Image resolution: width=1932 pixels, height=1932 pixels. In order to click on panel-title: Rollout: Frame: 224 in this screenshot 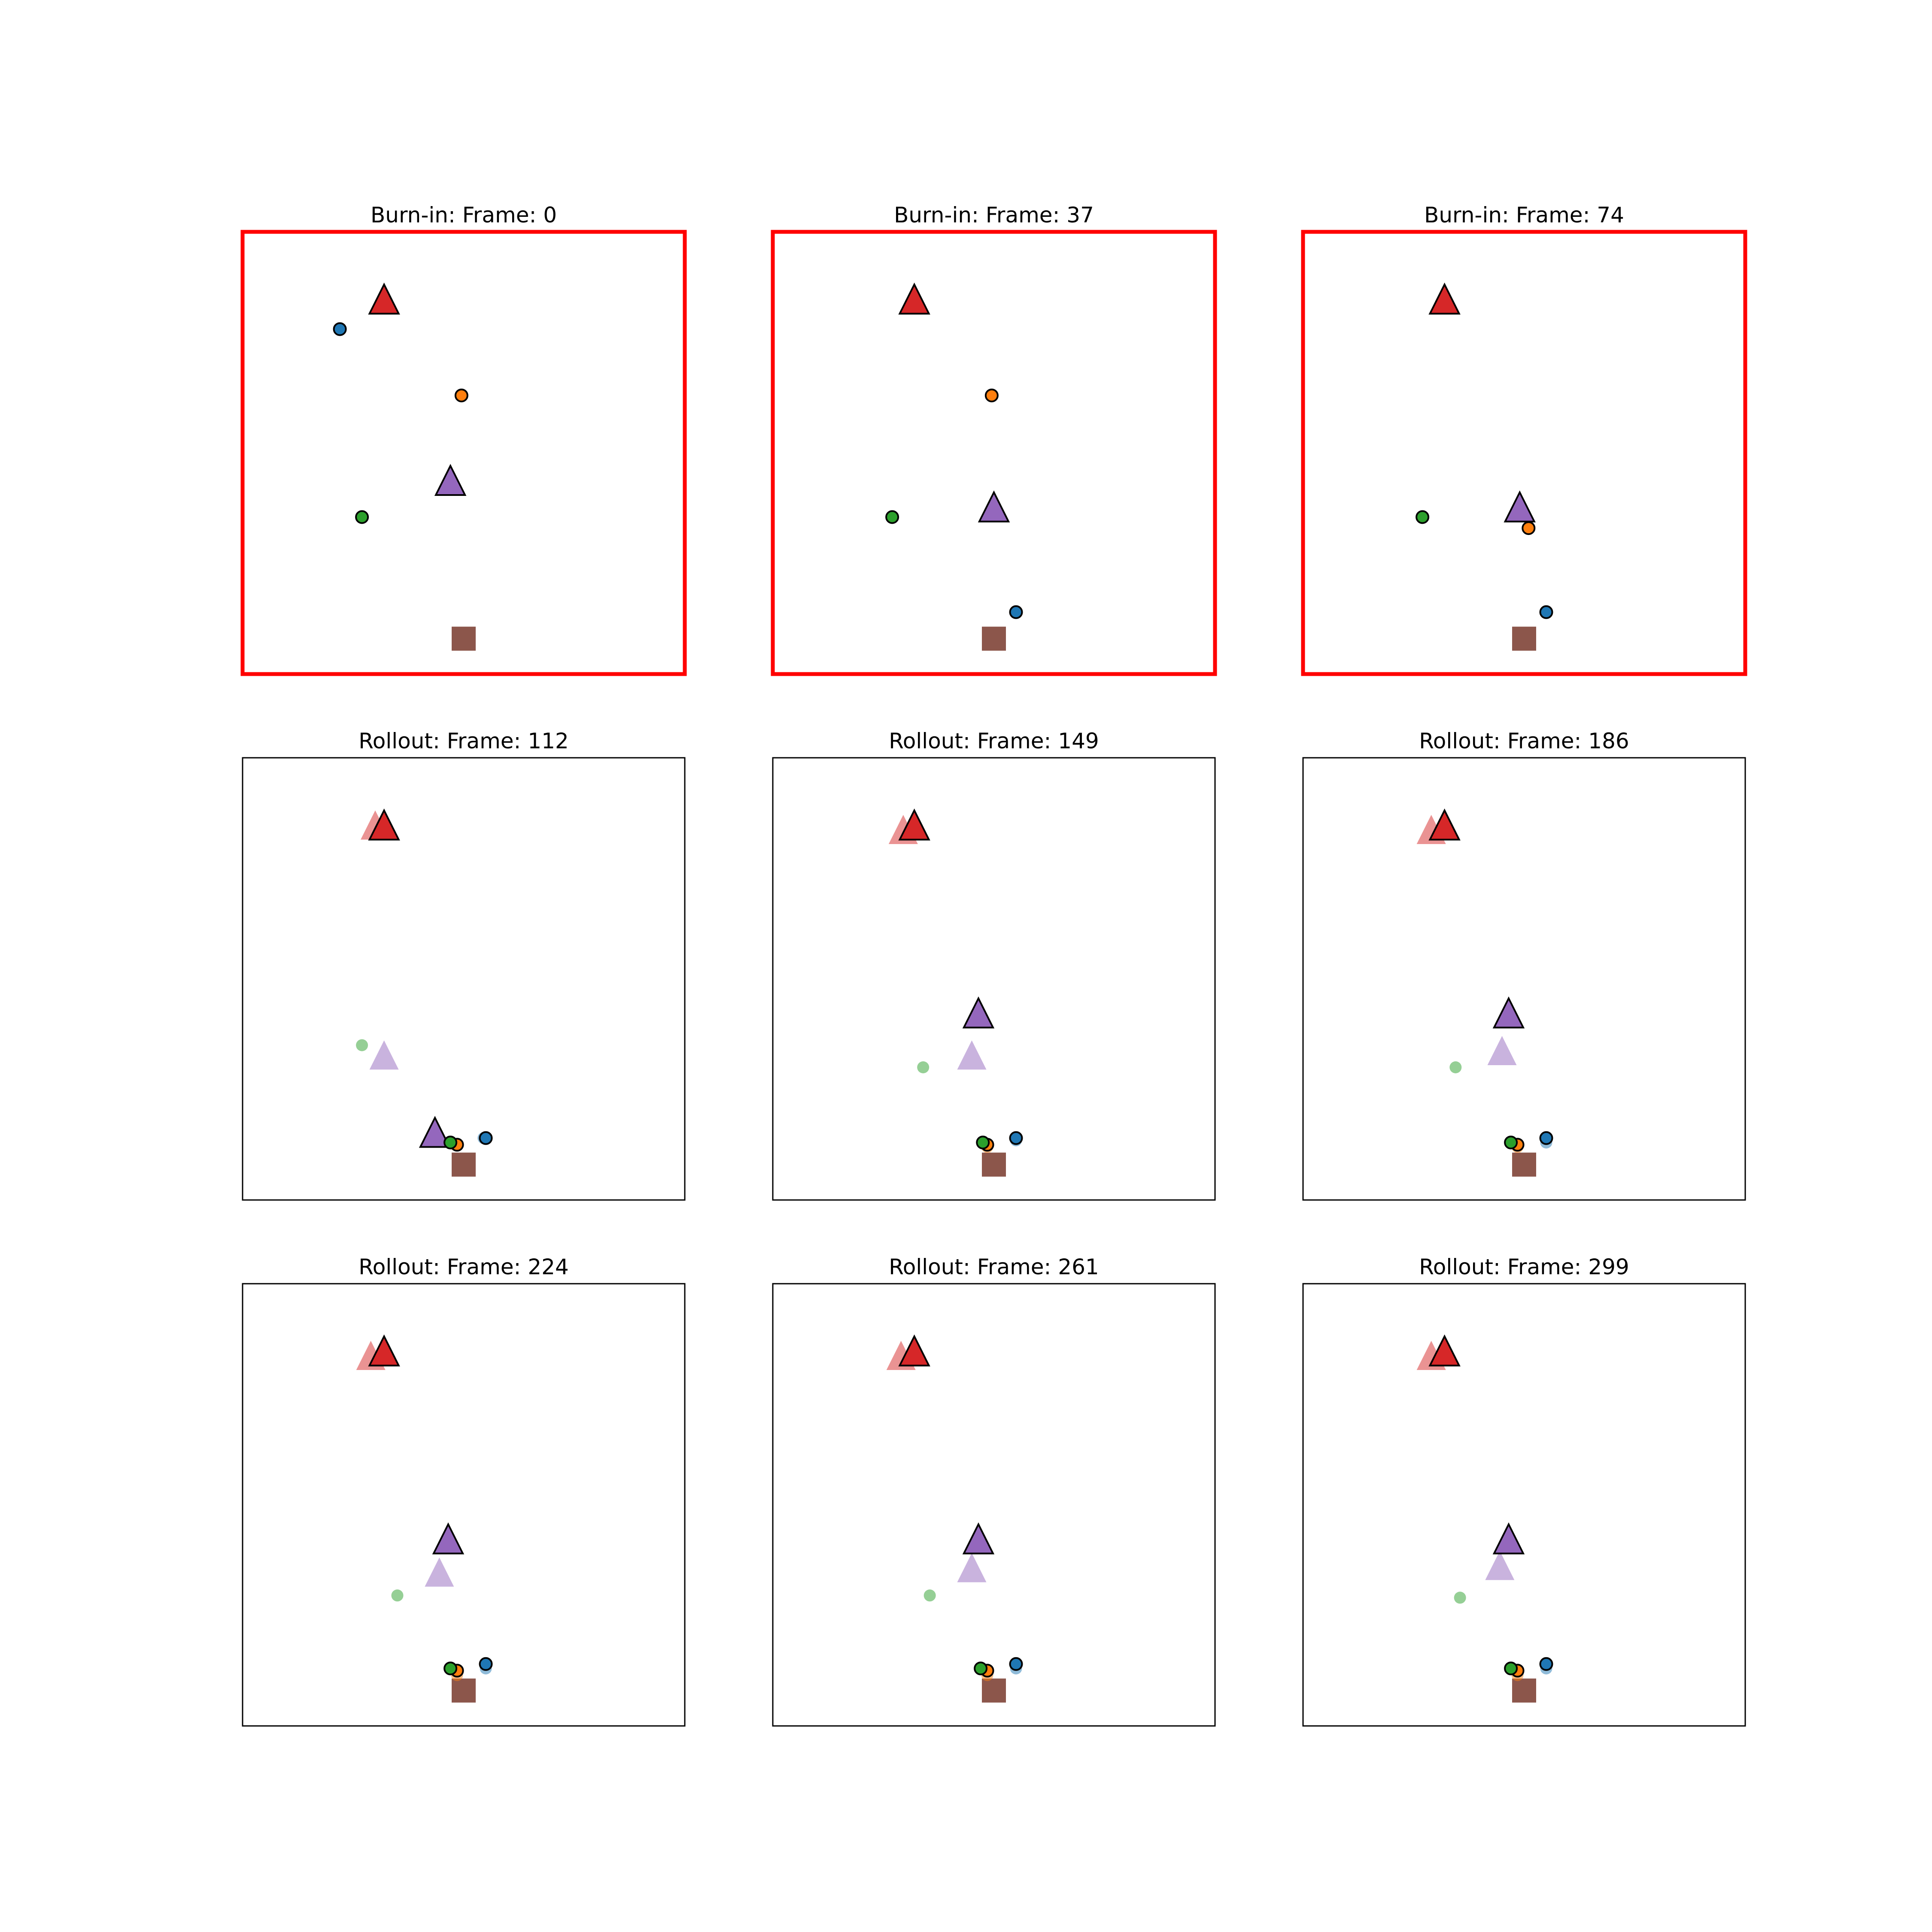, I will do `click(463, 1267)`.